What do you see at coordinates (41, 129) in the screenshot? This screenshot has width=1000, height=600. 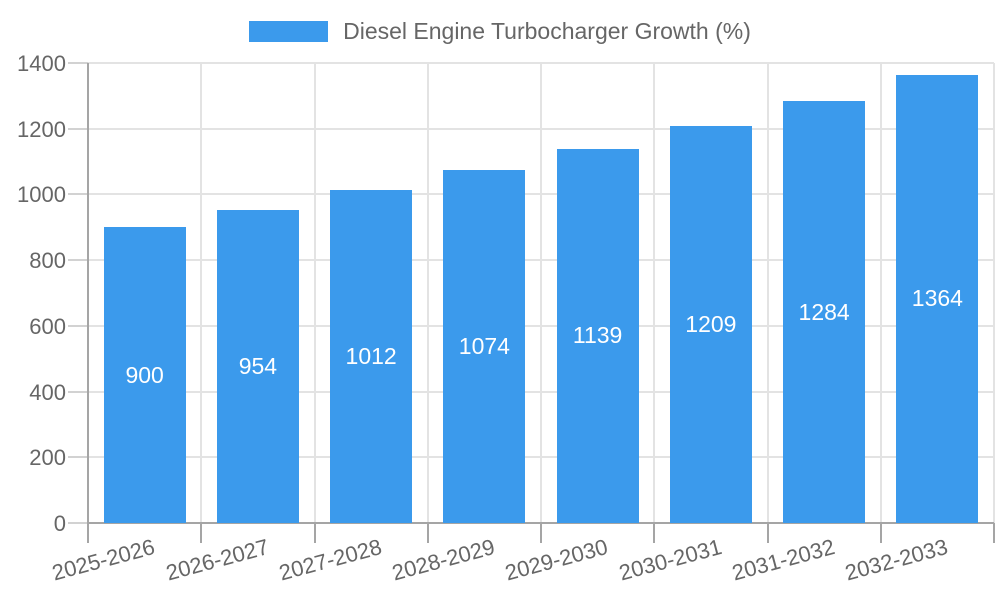 I see `y-axis-tick-label: 1200` at bounding box center [41, 129].